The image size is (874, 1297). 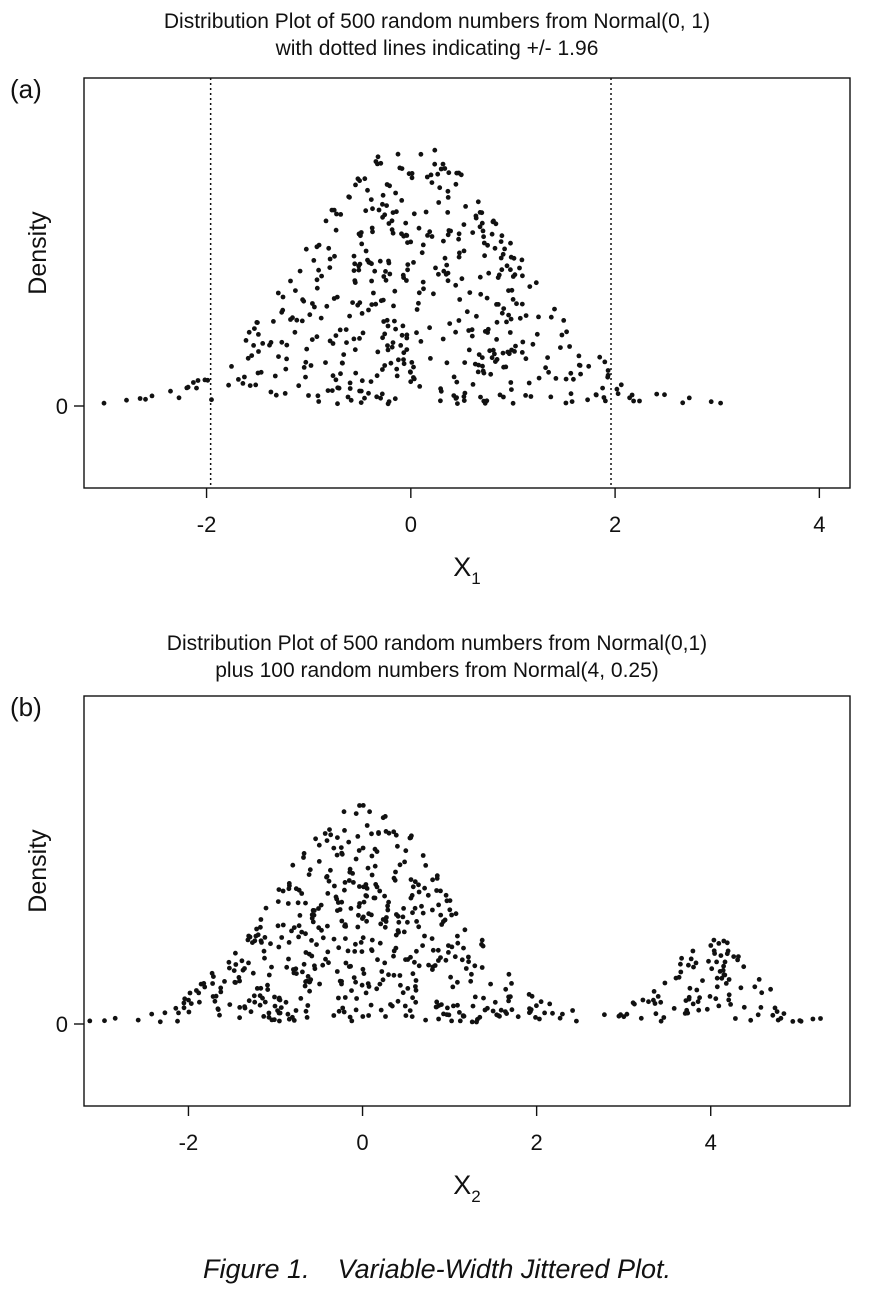 What do you see at coordinates (207, 524) in the screenshot?
I see `x-tick-label: -2` at bounding box center [207, 524].